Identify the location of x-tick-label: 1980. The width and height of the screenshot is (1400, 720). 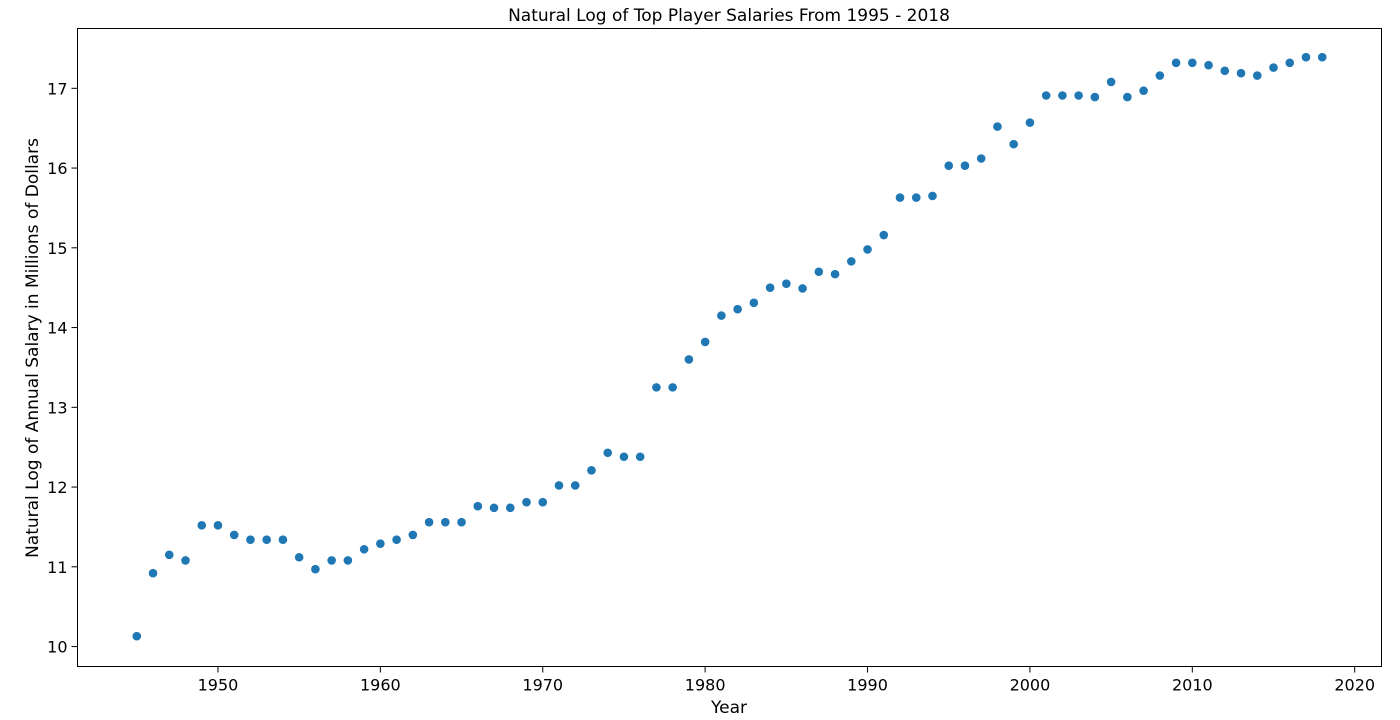
(705, 685).